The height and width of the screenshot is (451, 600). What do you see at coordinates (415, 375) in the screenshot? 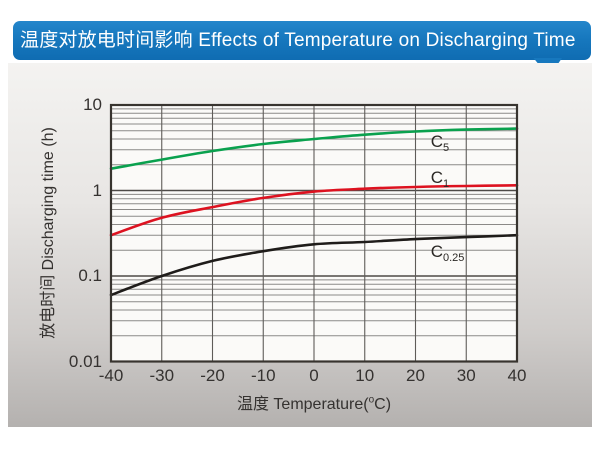
I see `x-tick-label: 20` at bounding box center [415, 375].